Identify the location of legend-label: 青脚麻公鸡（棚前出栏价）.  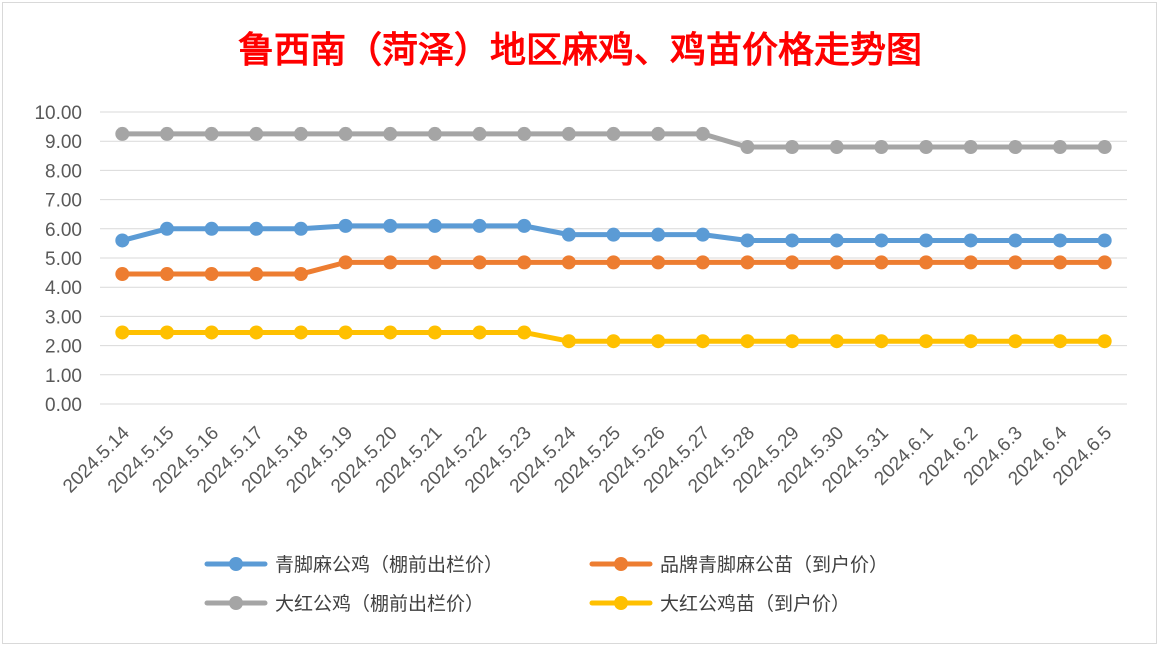
(389, 565).